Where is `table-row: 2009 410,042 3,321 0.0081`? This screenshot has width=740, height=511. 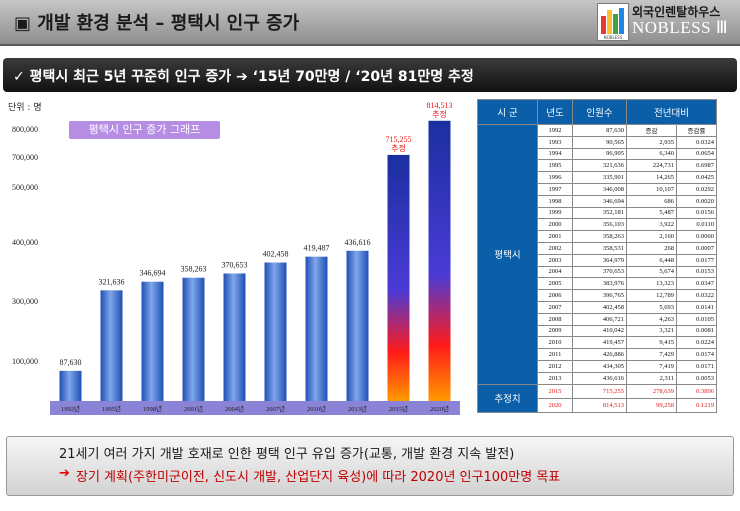 table-row: 2009 410,042 3,321 0.0081 is located at coordinates (597, 331).